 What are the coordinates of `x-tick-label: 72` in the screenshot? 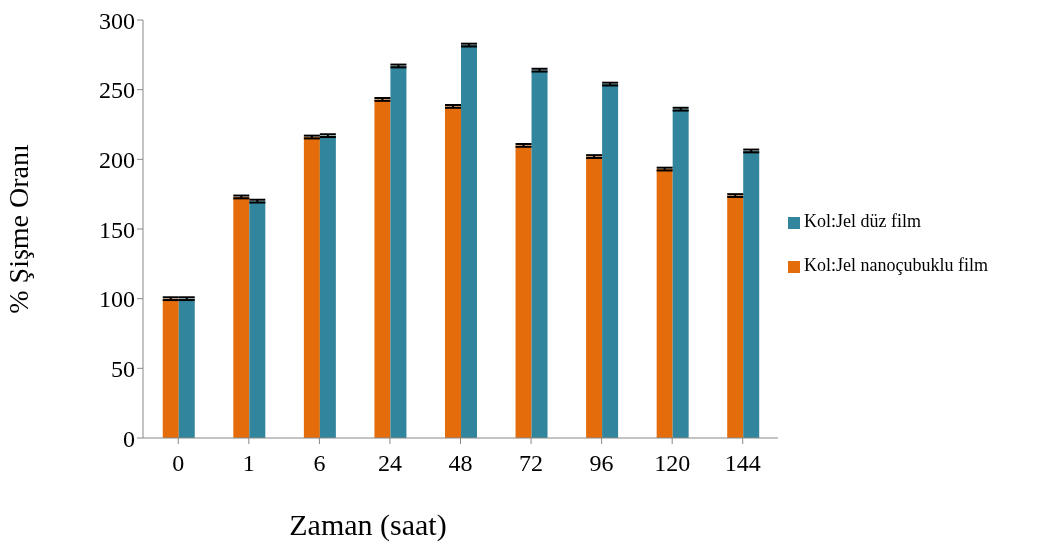 It's located at (531, 463).